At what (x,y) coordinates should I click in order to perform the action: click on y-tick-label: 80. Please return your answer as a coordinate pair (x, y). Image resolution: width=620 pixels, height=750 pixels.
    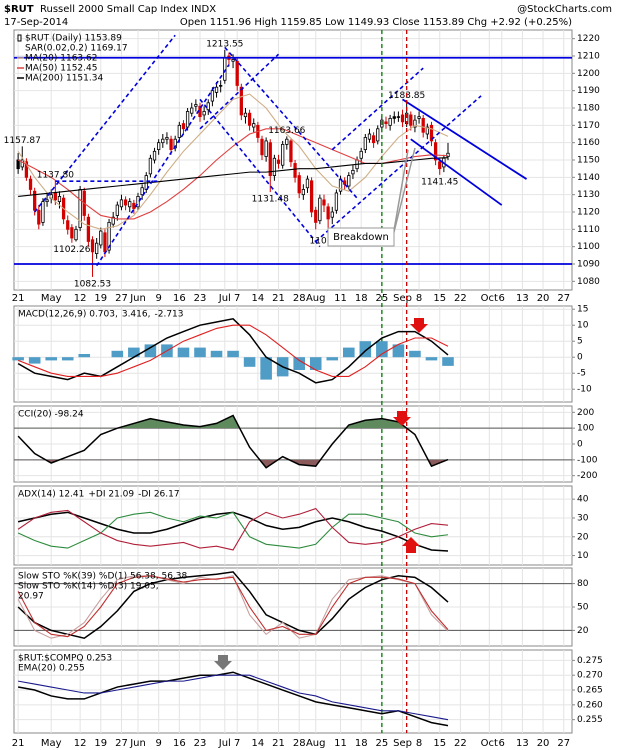
    Looking at the image, I should click on (583, 584).